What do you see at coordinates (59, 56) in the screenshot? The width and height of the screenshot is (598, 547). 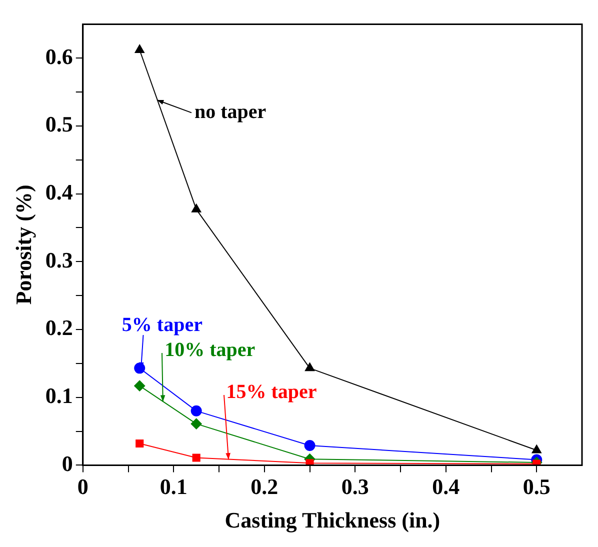 I see `y-tick-label: 0.6` at bounding box center [59, 56].